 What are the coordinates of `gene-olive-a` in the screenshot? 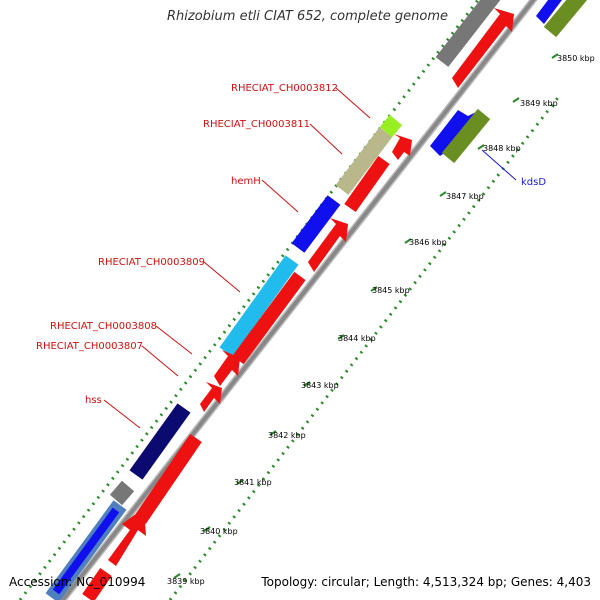 It's located at (466, 136).